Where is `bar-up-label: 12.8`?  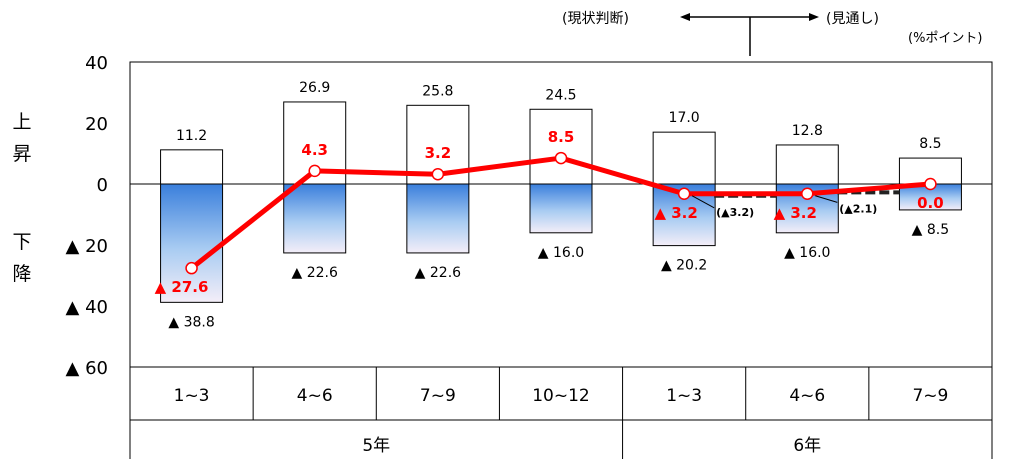
bar-up-label: 12.8 is located at coordinates (807, 131).